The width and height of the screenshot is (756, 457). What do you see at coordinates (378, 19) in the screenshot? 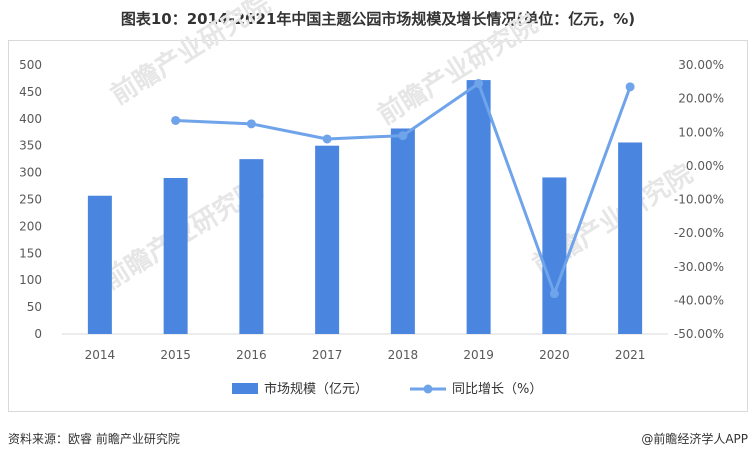
I see `chart-title: 图表10：2014-2021年中国主题公园市场规模及增长情况(单位：亿元，%)` at bounding box center [378, 19].